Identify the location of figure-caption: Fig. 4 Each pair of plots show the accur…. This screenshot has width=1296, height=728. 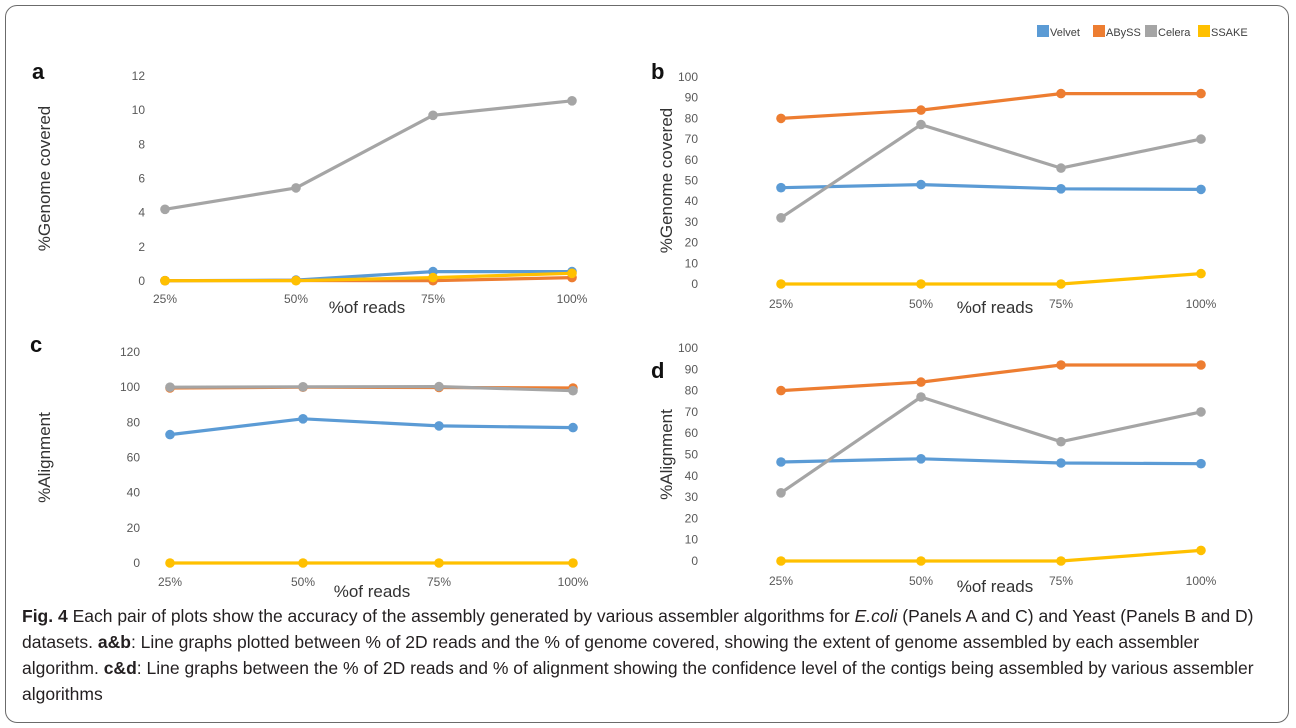
(647, 655).